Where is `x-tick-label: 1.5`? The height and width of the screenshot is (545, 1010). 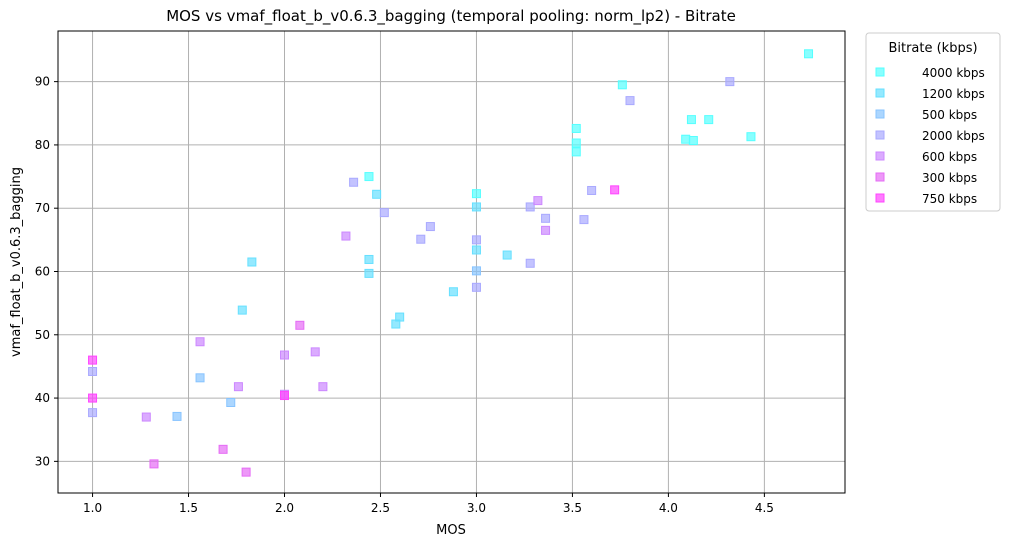
x-tick-label: 1.5 is located at coordinates (188, 508).